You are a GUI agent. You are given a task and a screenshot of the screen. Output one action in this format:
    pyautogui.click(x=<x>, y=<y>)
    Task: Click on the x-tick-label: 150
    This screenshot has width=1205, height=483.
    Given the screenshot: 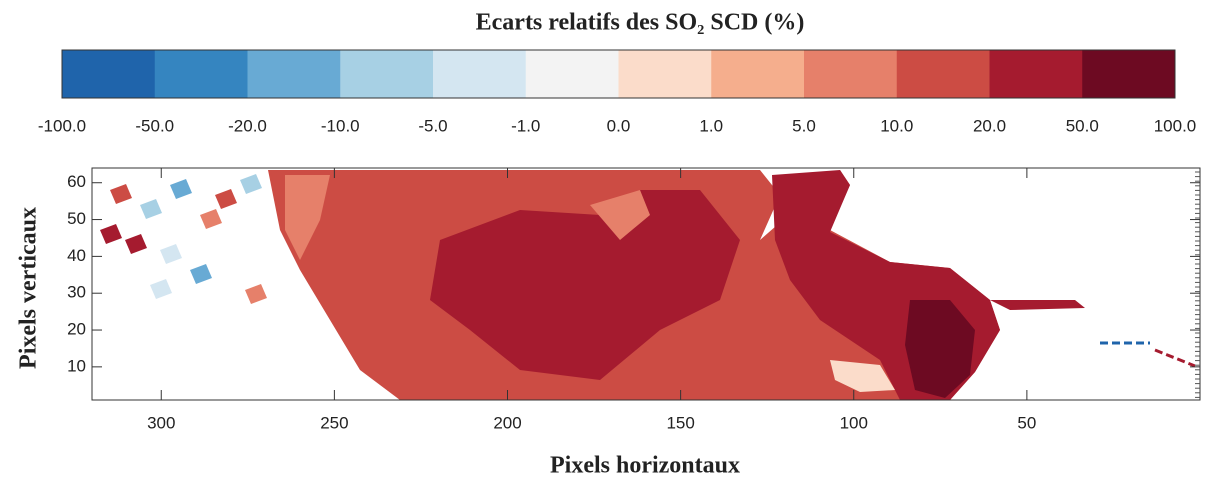 What is the action you would take?
    pyautogui.click(x=680, y=422)
    